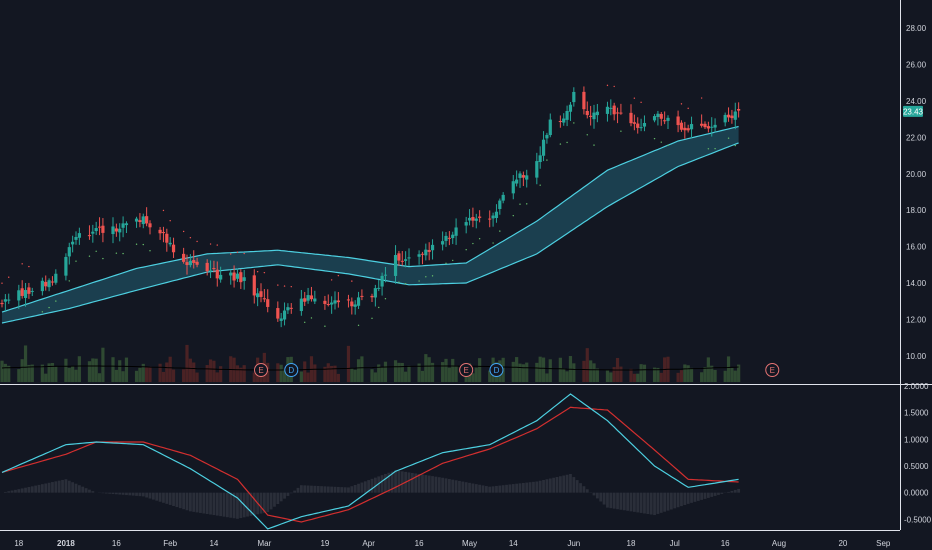  Describe the element at coordinates (291, 370) in the screenshot. I see `dividend-event-marker: D` at that location.